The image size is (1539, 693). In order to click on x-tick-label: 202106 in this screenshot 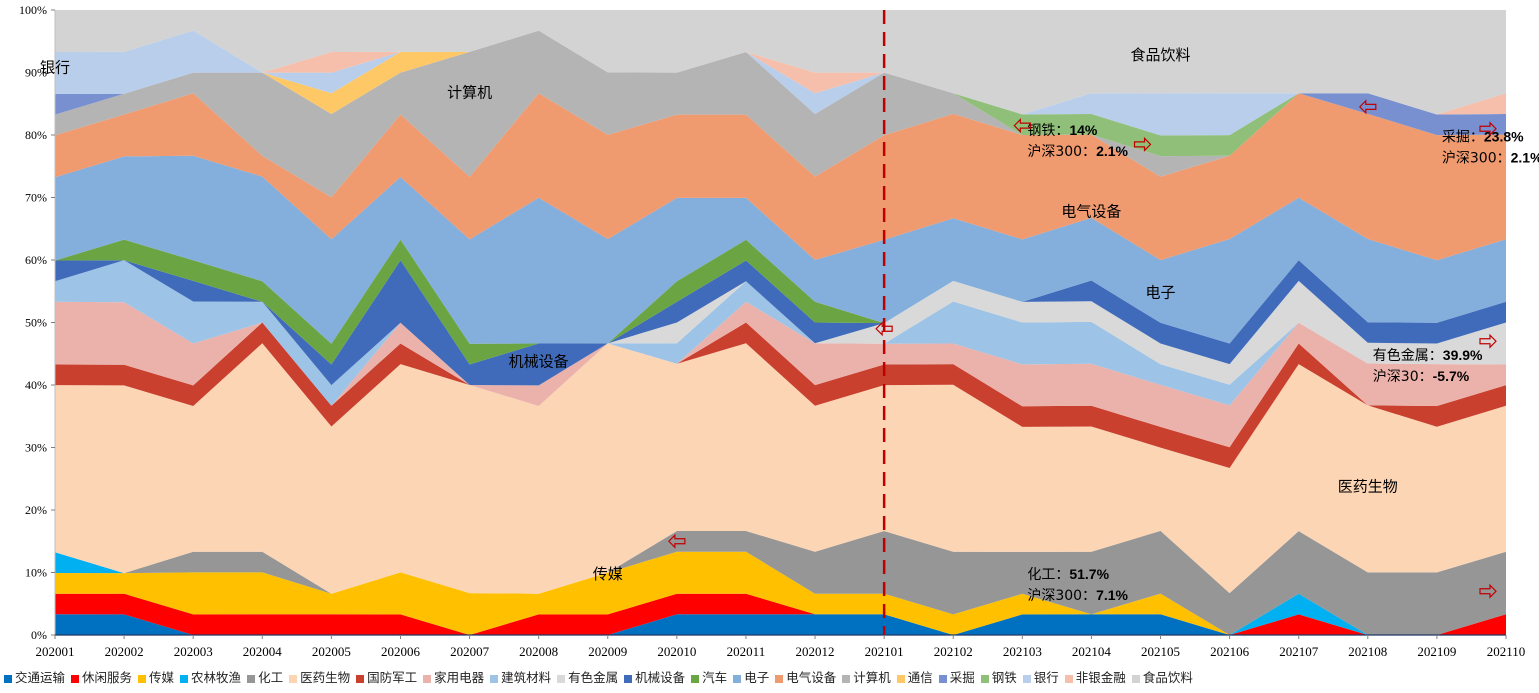, I will do `click(1230, 651)`.